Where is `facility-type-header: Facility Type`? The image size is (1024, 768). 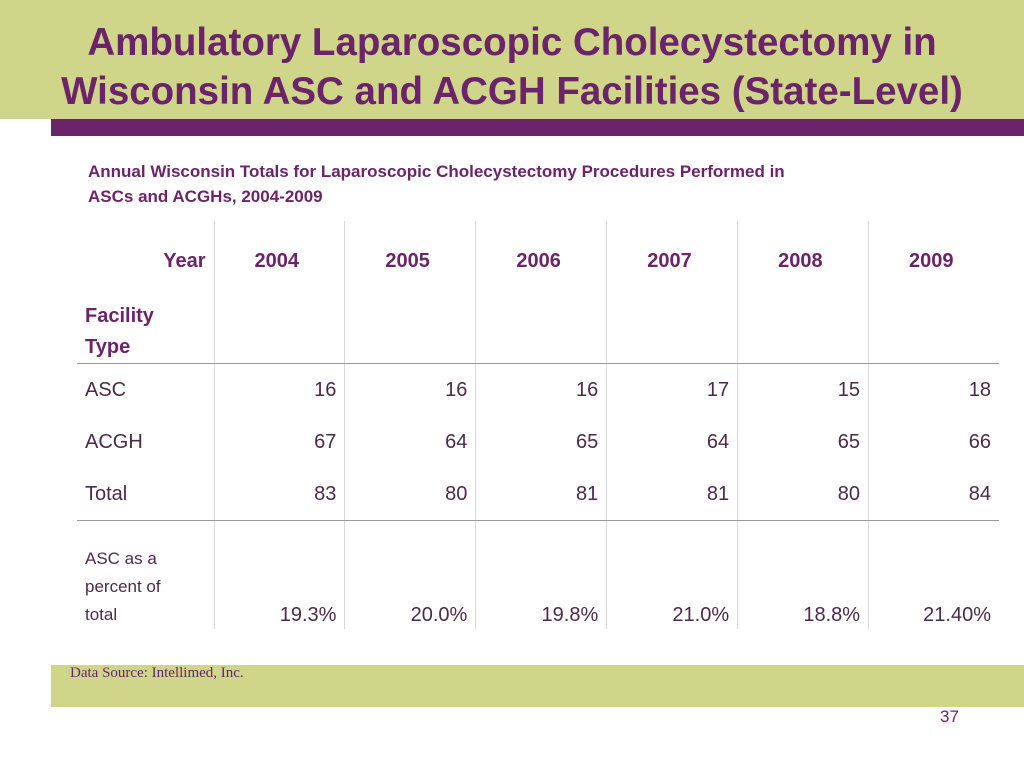 facility-type-header: Facility Type is located at coordinates (146, 332).